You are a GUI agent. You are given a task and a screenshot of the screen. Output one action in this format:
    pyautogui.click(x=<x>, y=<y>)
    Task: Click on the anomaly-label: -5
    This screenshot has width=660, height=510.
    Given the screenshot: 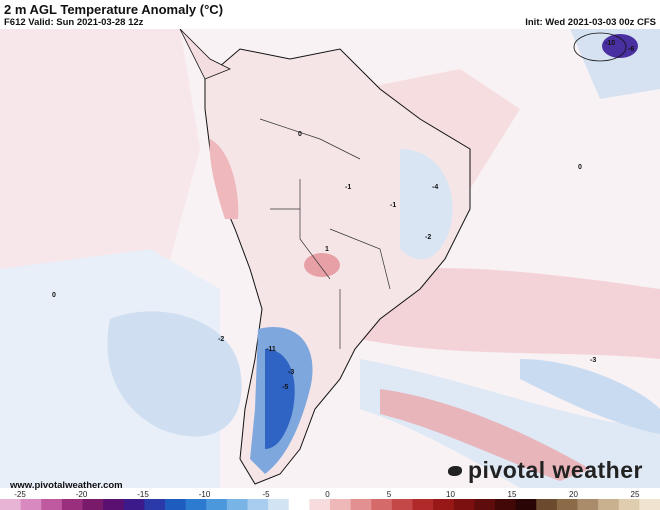 What is the action you would take?
    pyautogui.click(x=285, y=387)
    